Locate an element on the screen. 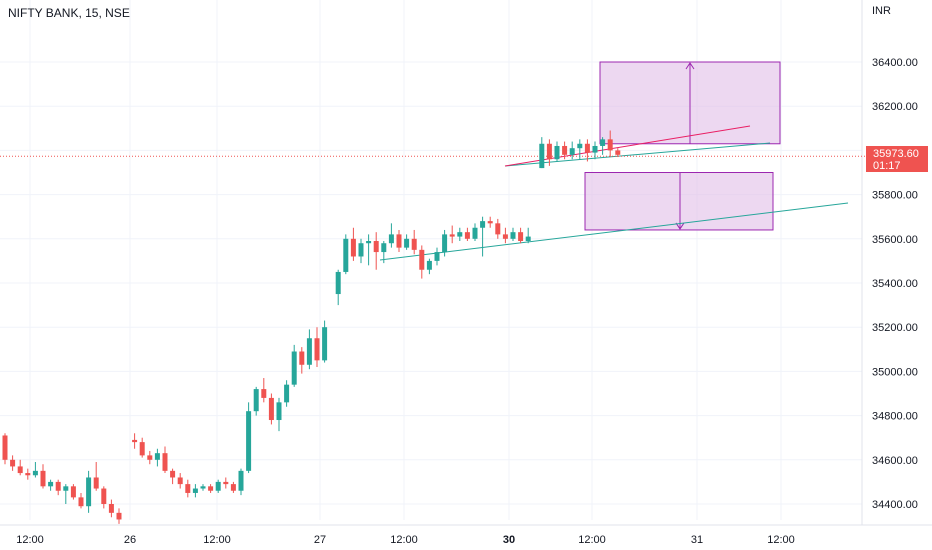 This screenshot has height=550, width=932. y-tick-label: 34600.00 is located at coordinates (895, 461).